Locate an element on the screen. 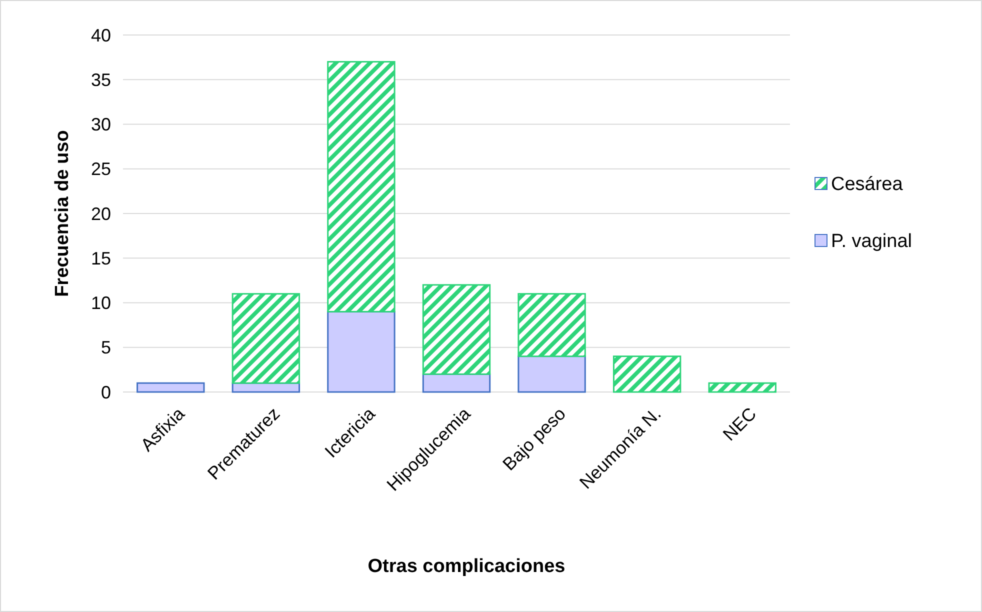 The width and height of the screenshot is (982, 612). y-tick-label: 20 is located at coordinates (100, 214).